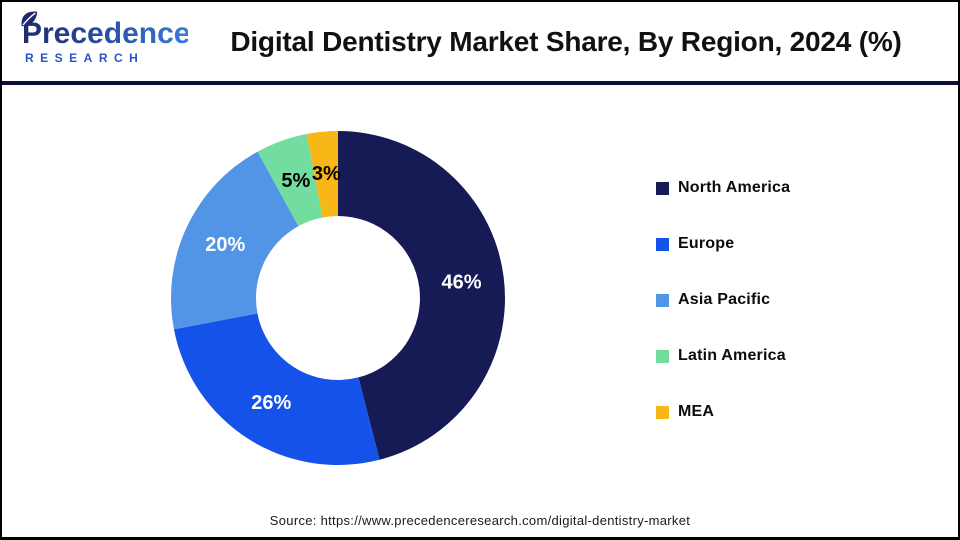  I want to click on brand-logo: Precedence RESEARCH, so click(105, 38).